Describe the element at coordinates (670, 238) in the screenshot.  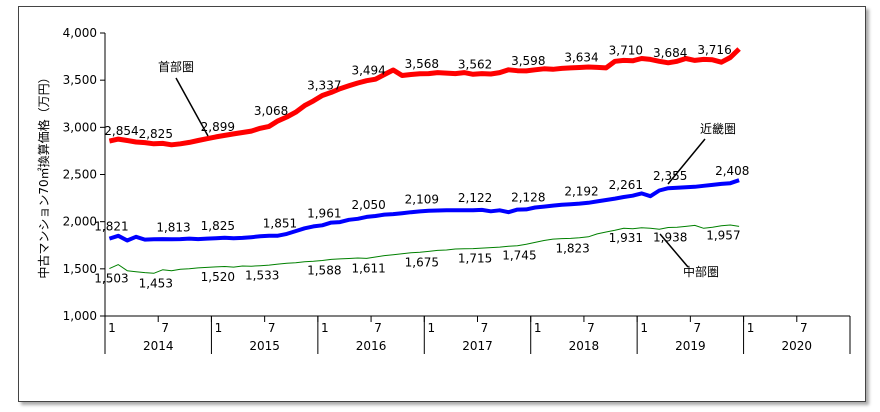
I see `data-label: 1,938` at that location.